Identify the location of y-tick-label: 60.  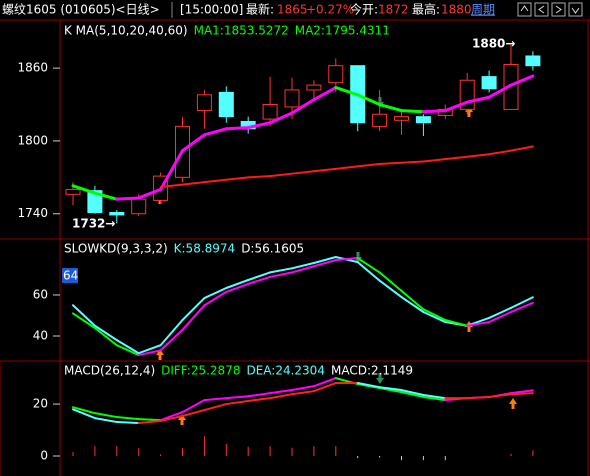
(40, 294).